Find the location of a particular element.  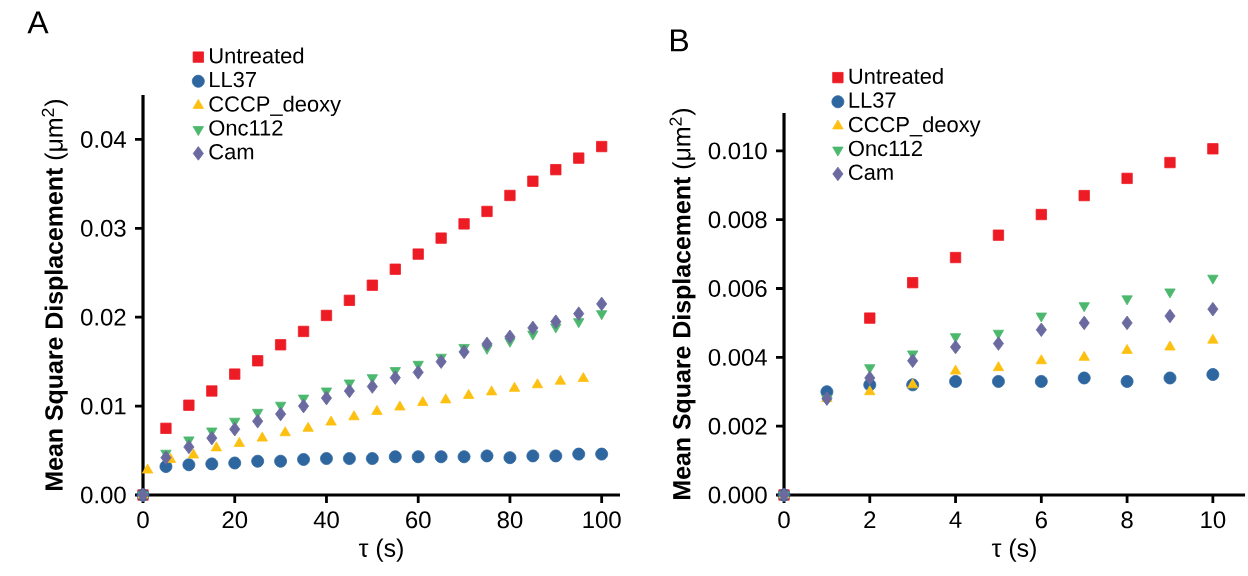

x-tick-label: 60 is located at coordinates (418, 520).